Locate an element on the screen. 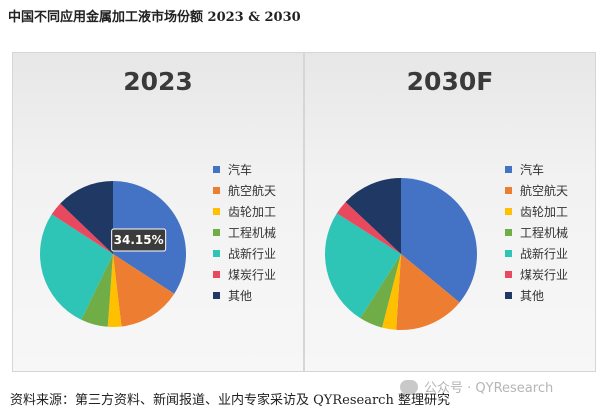 This screenshot has height=411, width=599. source-note: 资料来源：第三方资料、新闻报道、业内专家采访及 QYResearch 整理研究 is located at coordinates (230, 400).